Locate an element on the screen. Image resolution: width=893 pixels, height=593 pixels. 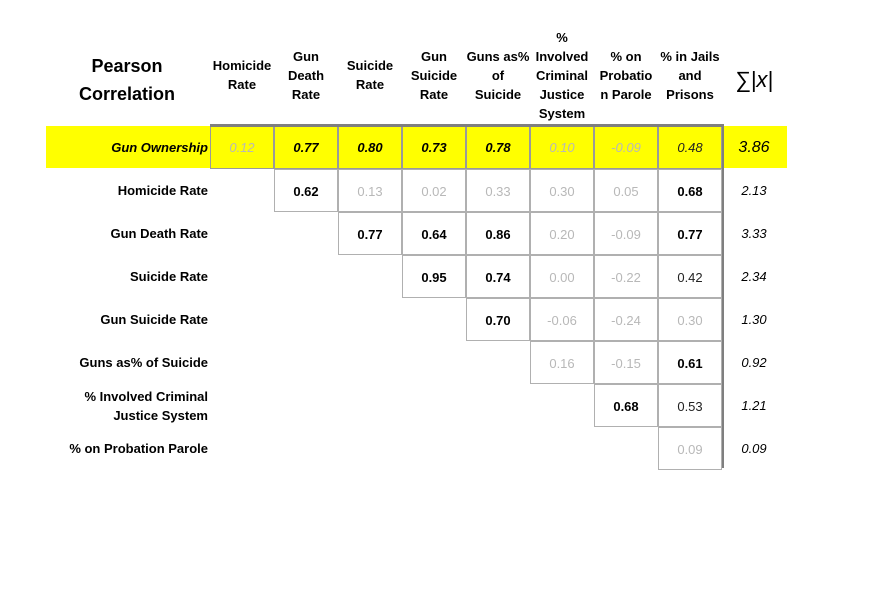
correlation-cell: 0.10 is located at coordinates (562, 147).